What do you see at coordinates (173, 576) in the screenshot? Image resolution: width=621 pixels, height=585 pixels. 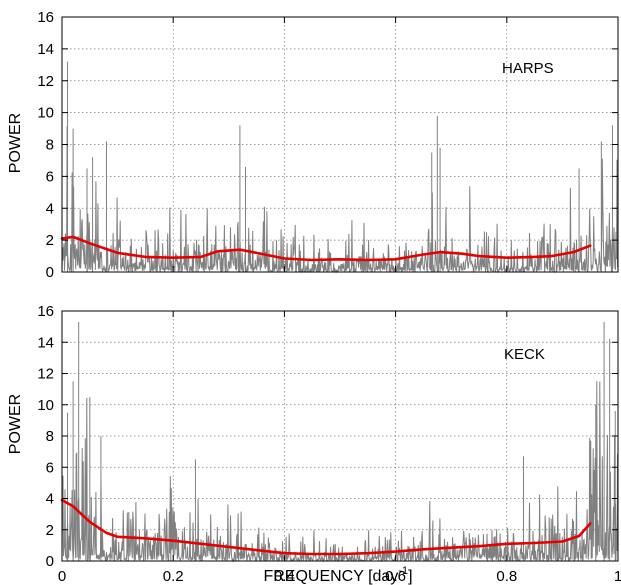 I see `keck-x-tick-label-1: 0.2` at bounding box center [173, 576].